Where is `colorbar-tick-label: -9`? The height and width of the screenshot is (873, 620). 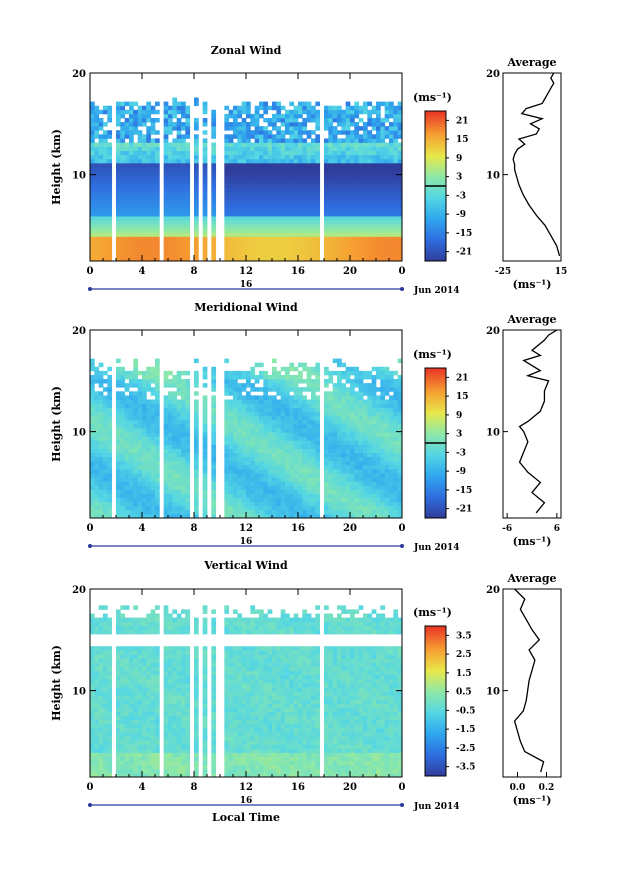
colorbar-tick-label: -9 is located at coordinates (461, 215).